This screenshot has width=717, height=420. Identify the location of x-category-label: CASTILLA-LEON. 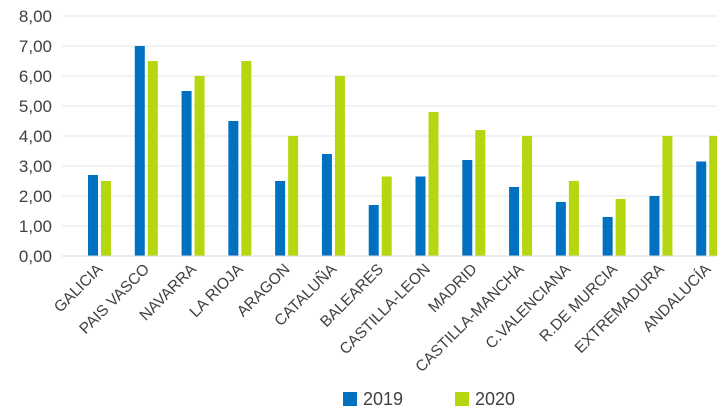
(385, 309).